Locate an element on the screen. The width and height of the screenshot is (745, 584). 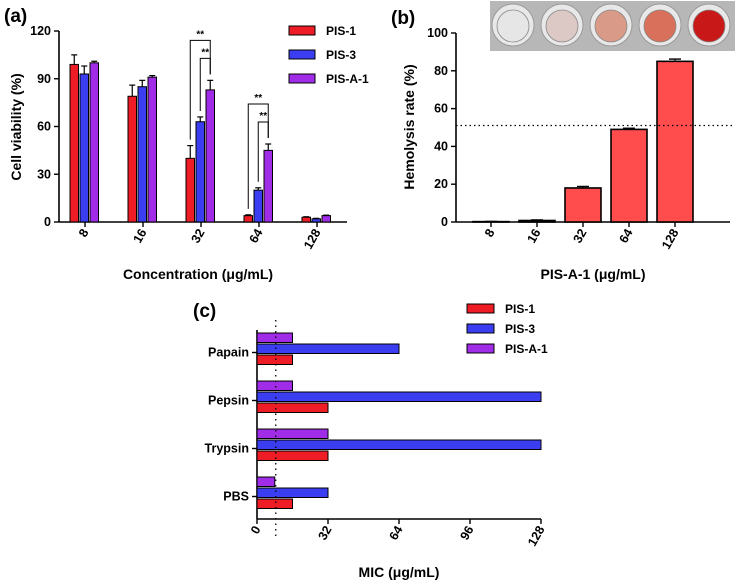
panel-c-y-tick-label: Papain is located at coordinates (228, 353).